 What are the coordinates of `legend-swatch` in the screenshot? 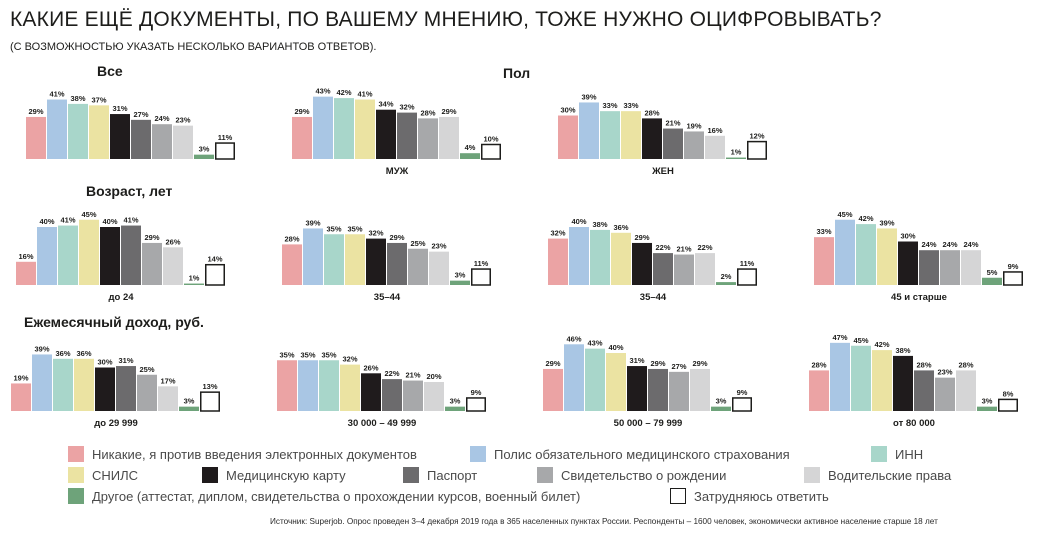 It's located at (678, 496).